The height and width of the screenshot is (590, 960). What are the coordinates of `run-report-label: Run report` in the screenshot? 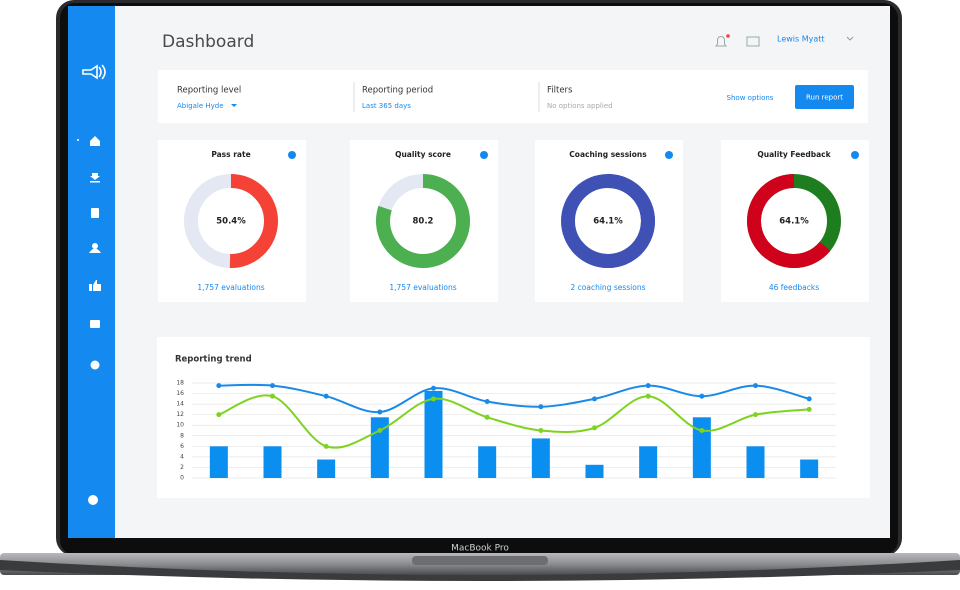 It's located at (824, 98).